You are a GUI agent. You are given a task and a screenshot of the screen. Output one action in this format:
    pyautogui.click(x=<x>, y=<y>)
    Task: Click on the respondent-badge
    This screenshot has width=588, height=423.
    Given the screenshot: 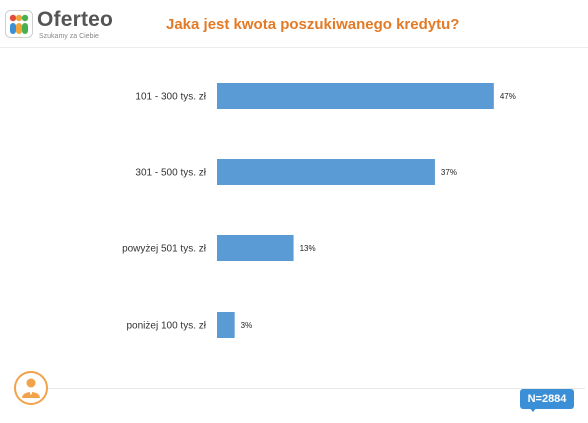 What is the action you would take?
    pyautogui.click(x=31, y=388)
    